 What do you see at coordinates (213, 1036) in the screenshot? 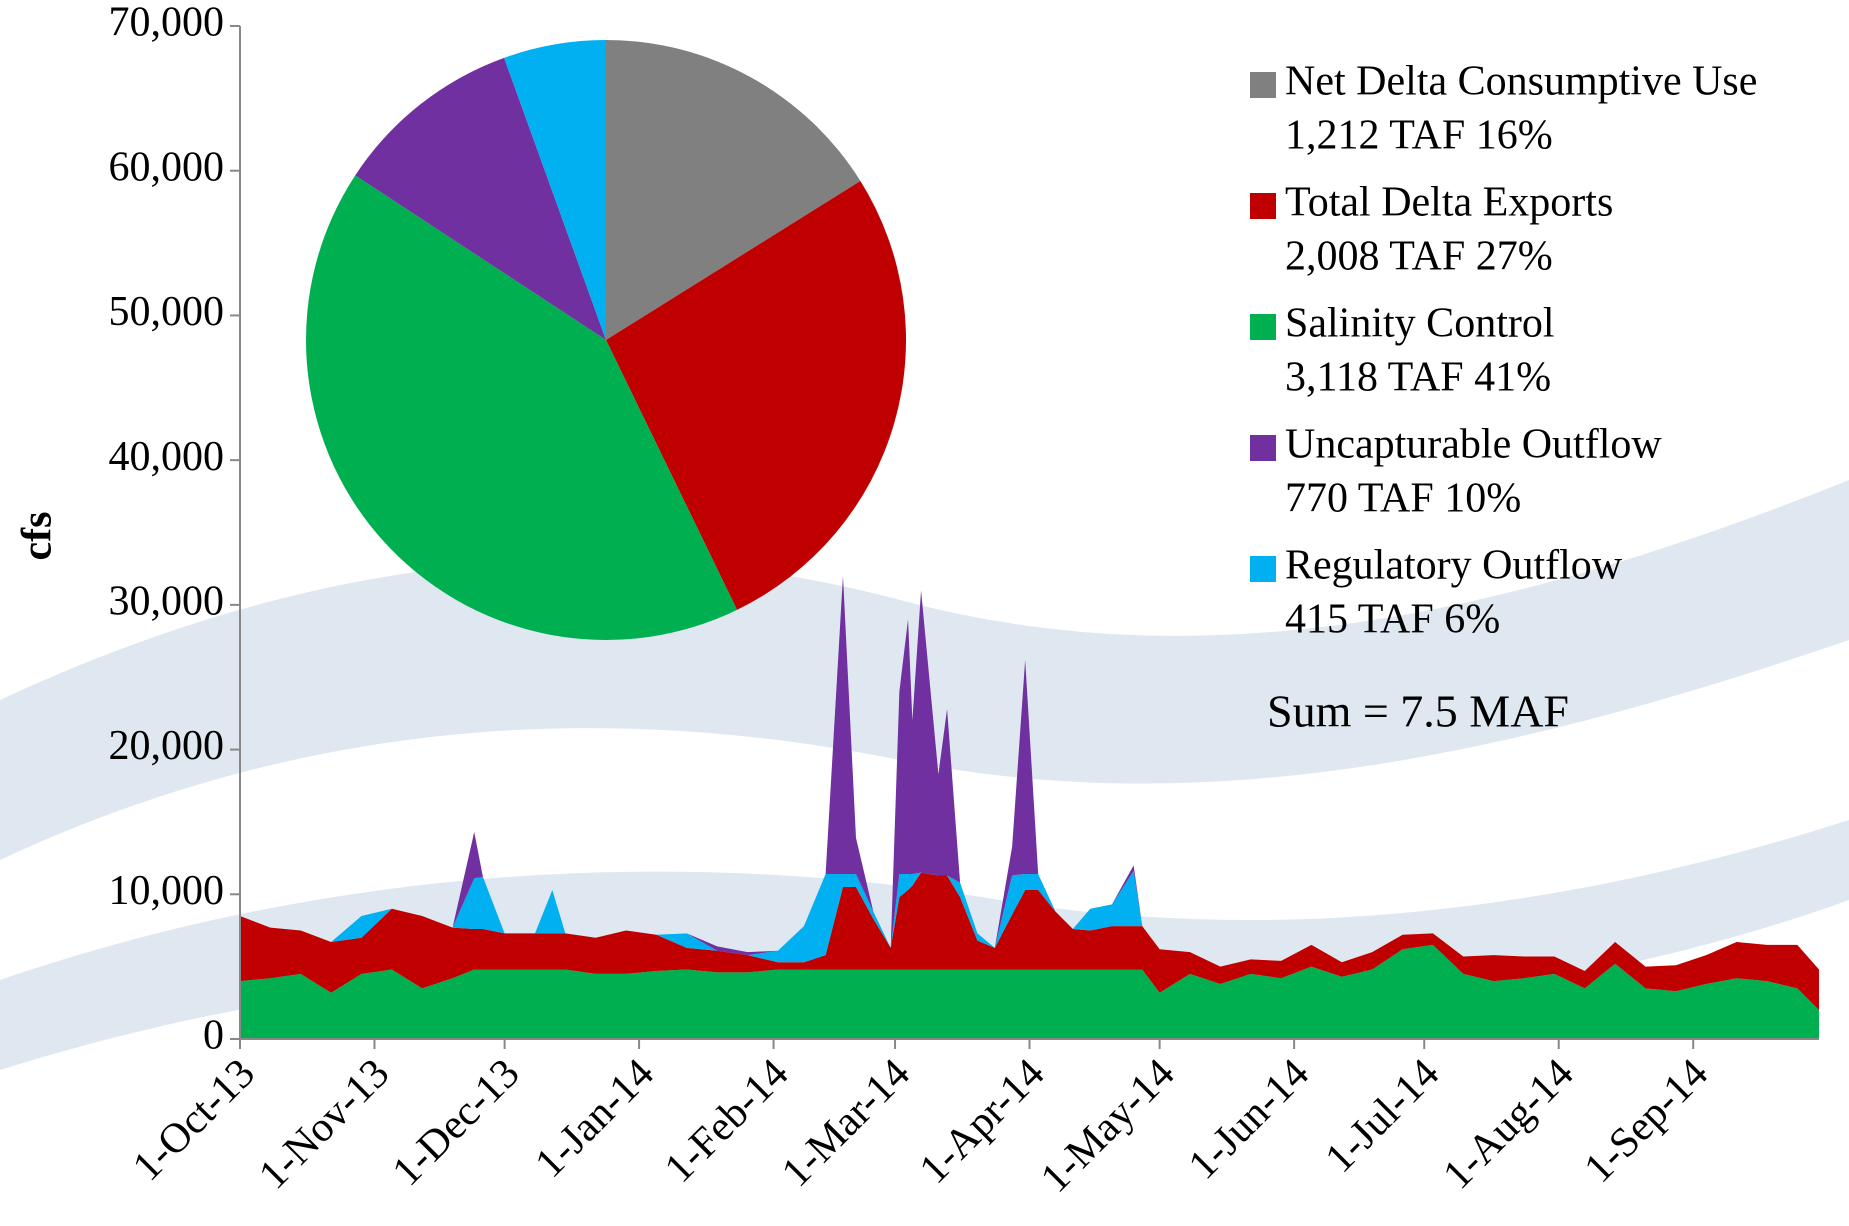
I see `y-tick-label: 0` at bounding box center [213, 1036].